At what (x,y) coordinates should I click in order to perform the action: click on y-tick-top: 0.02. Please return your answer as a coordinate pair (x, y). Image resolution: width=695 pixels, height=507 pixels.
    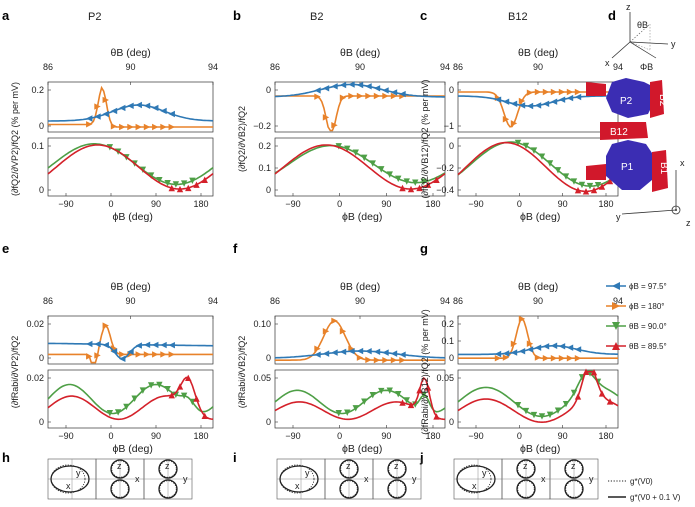
    Looking at the image, I should click on (35, 324).